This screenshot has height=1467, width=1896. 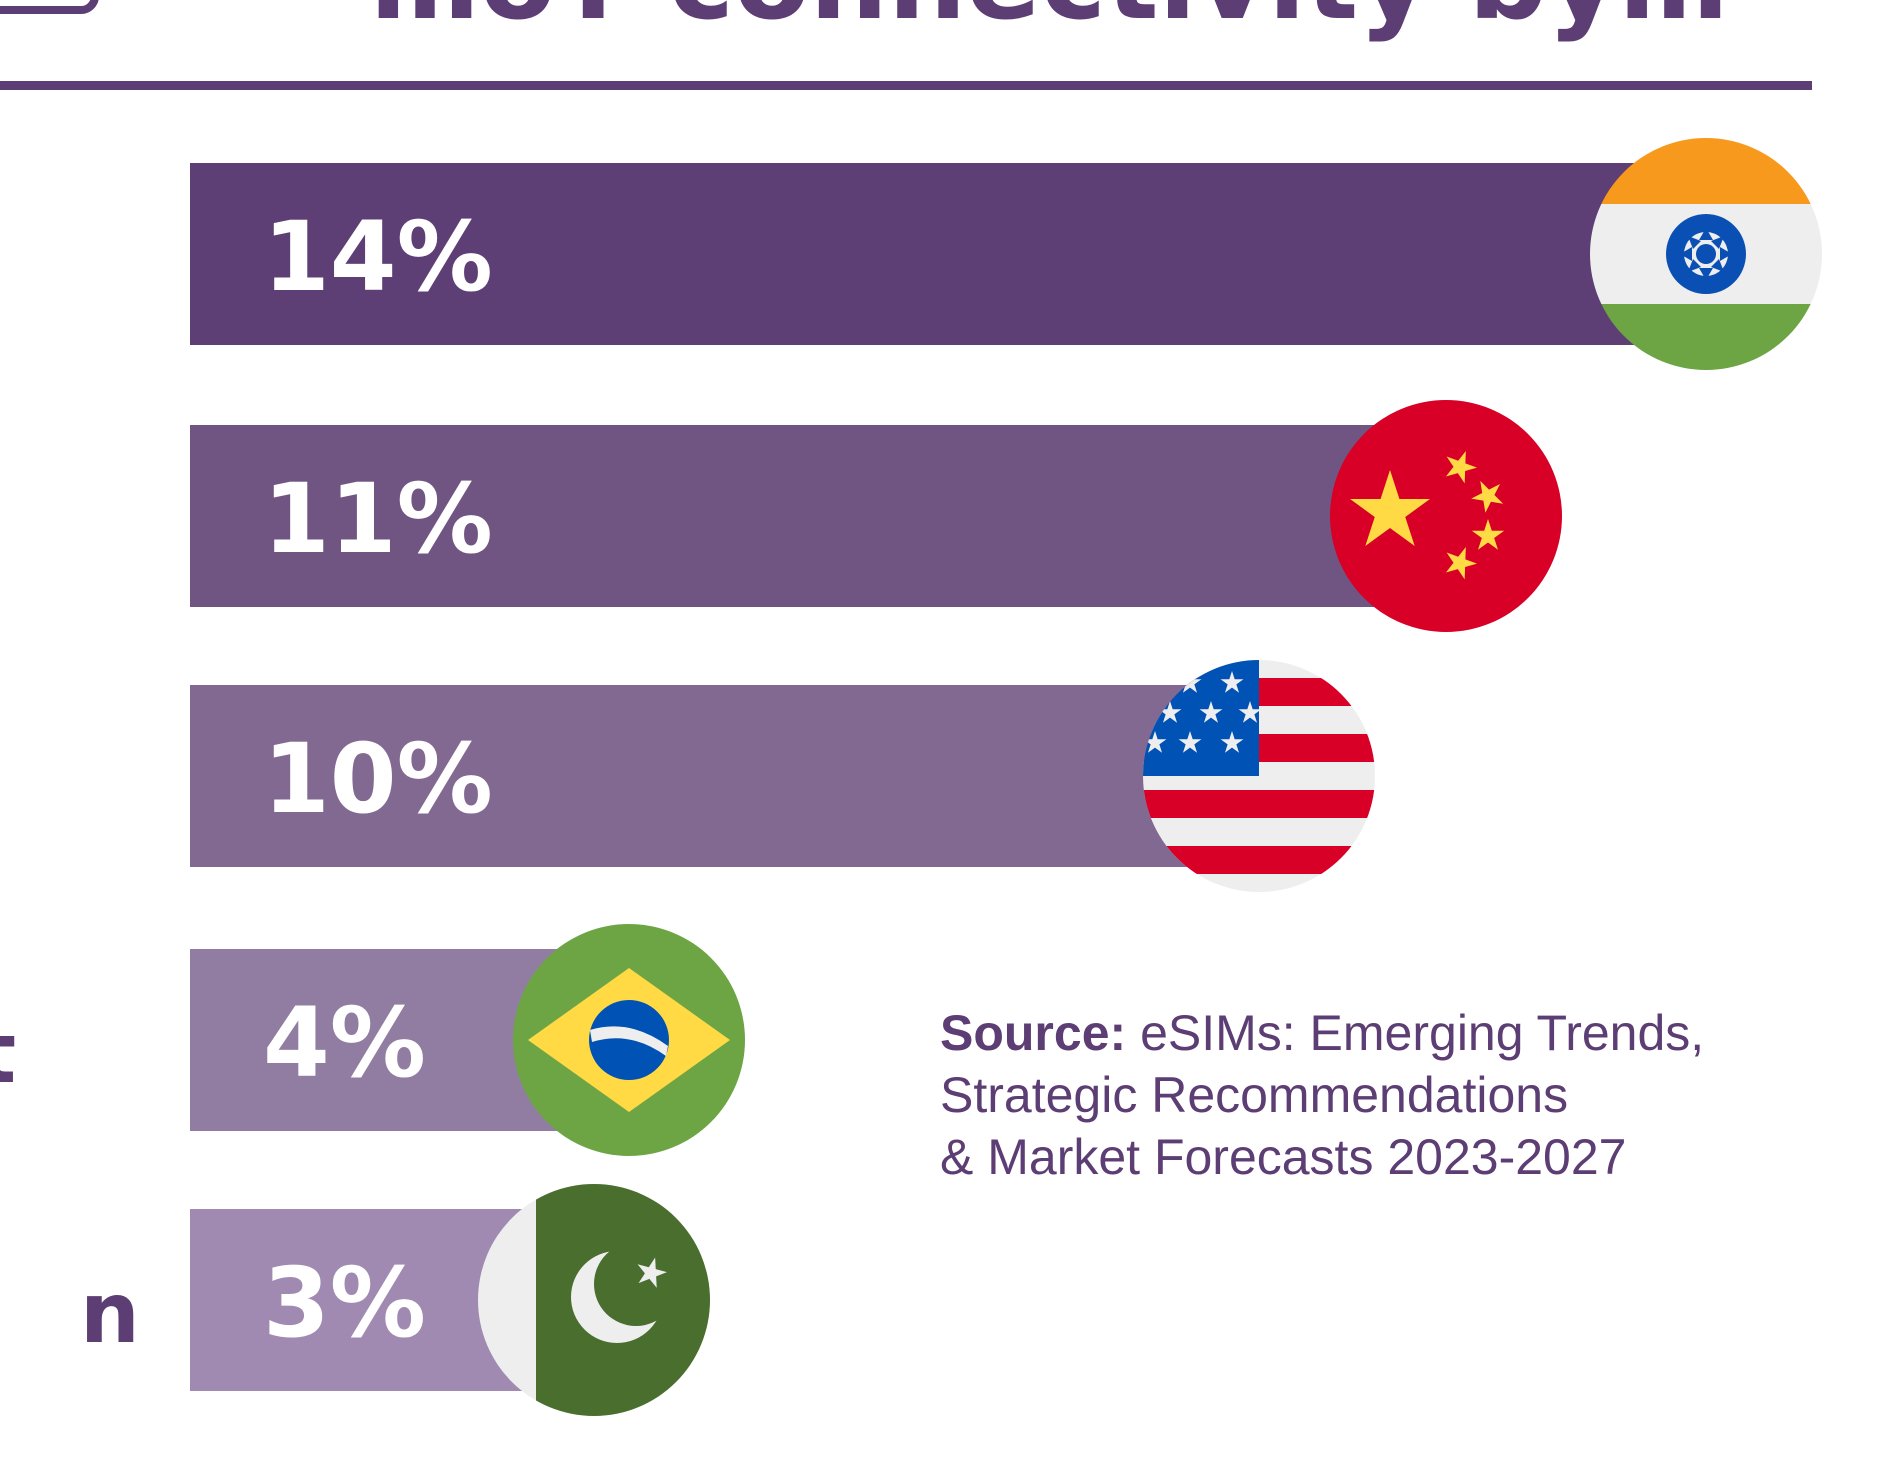 What do you see at coordinates (594, 1300) in the screenshot?
I see `pakistan-flag-icon` at bounding box center [594, 1300].